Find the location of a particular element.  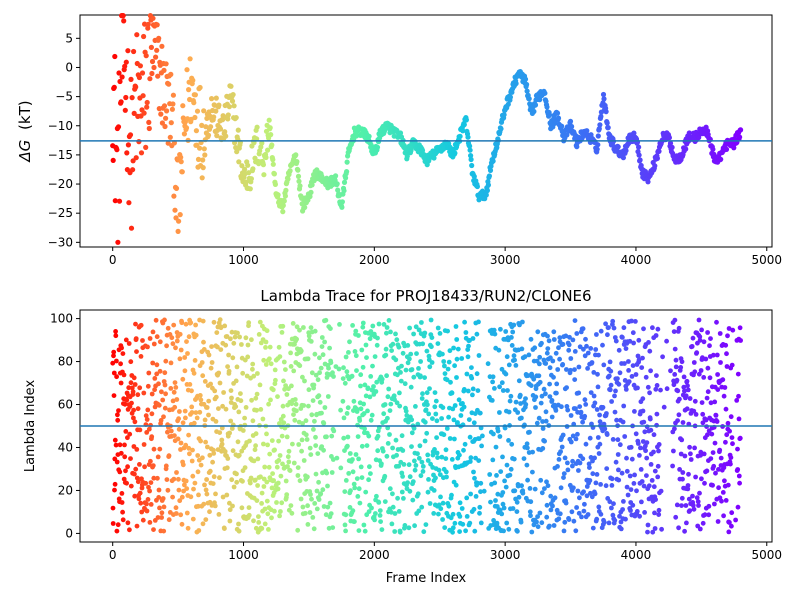

delta-g-y-ticks: 50−5−10−15−20−25−30 is located at coordinates (64, 140).